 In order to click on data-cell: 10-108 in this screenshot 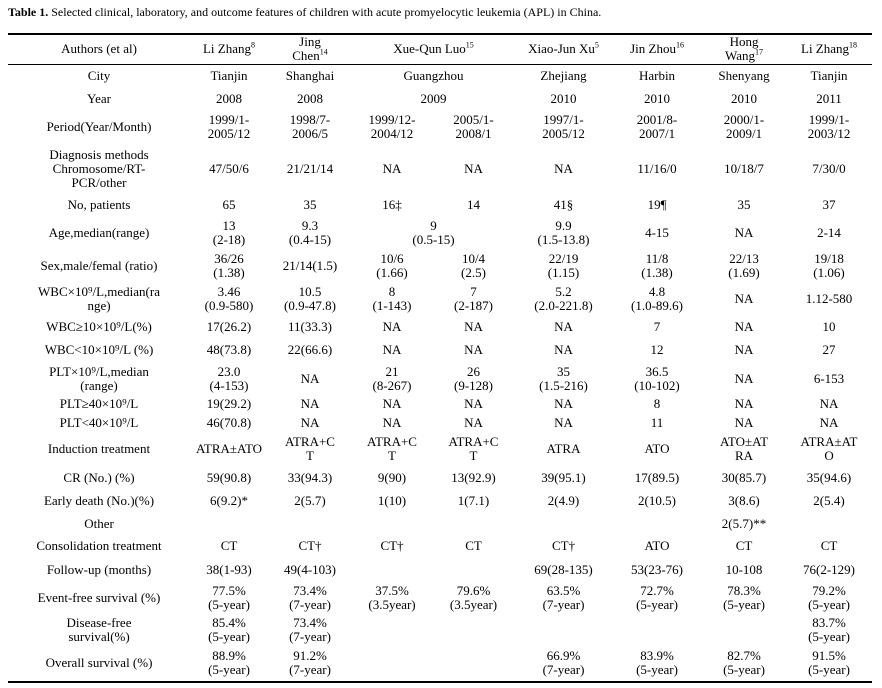, I will do `click(744, 569)`.